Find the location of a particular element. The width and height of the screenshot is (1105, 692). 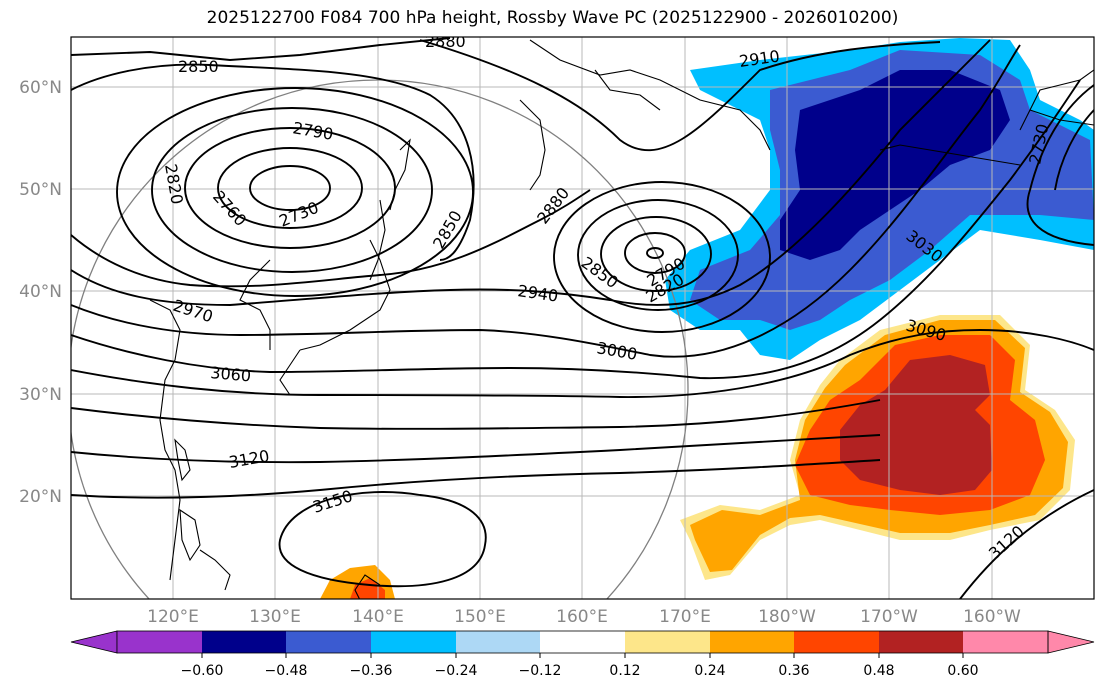

colorbar-tick-label: −0.48 is located at coordinates (286, 671).